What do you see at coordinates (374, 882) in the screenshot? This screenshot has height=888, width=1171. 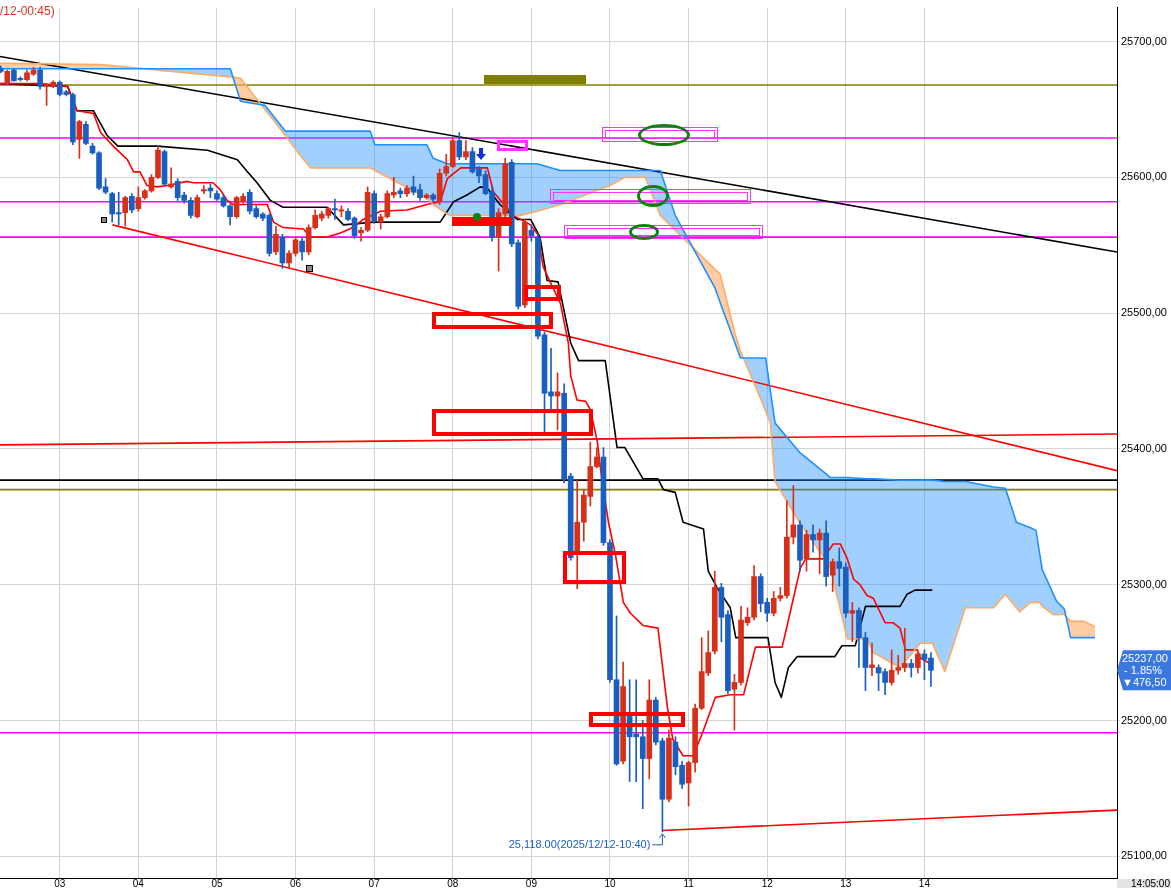 I see `x-tick-label: 07` at bounding box center [374, 882].